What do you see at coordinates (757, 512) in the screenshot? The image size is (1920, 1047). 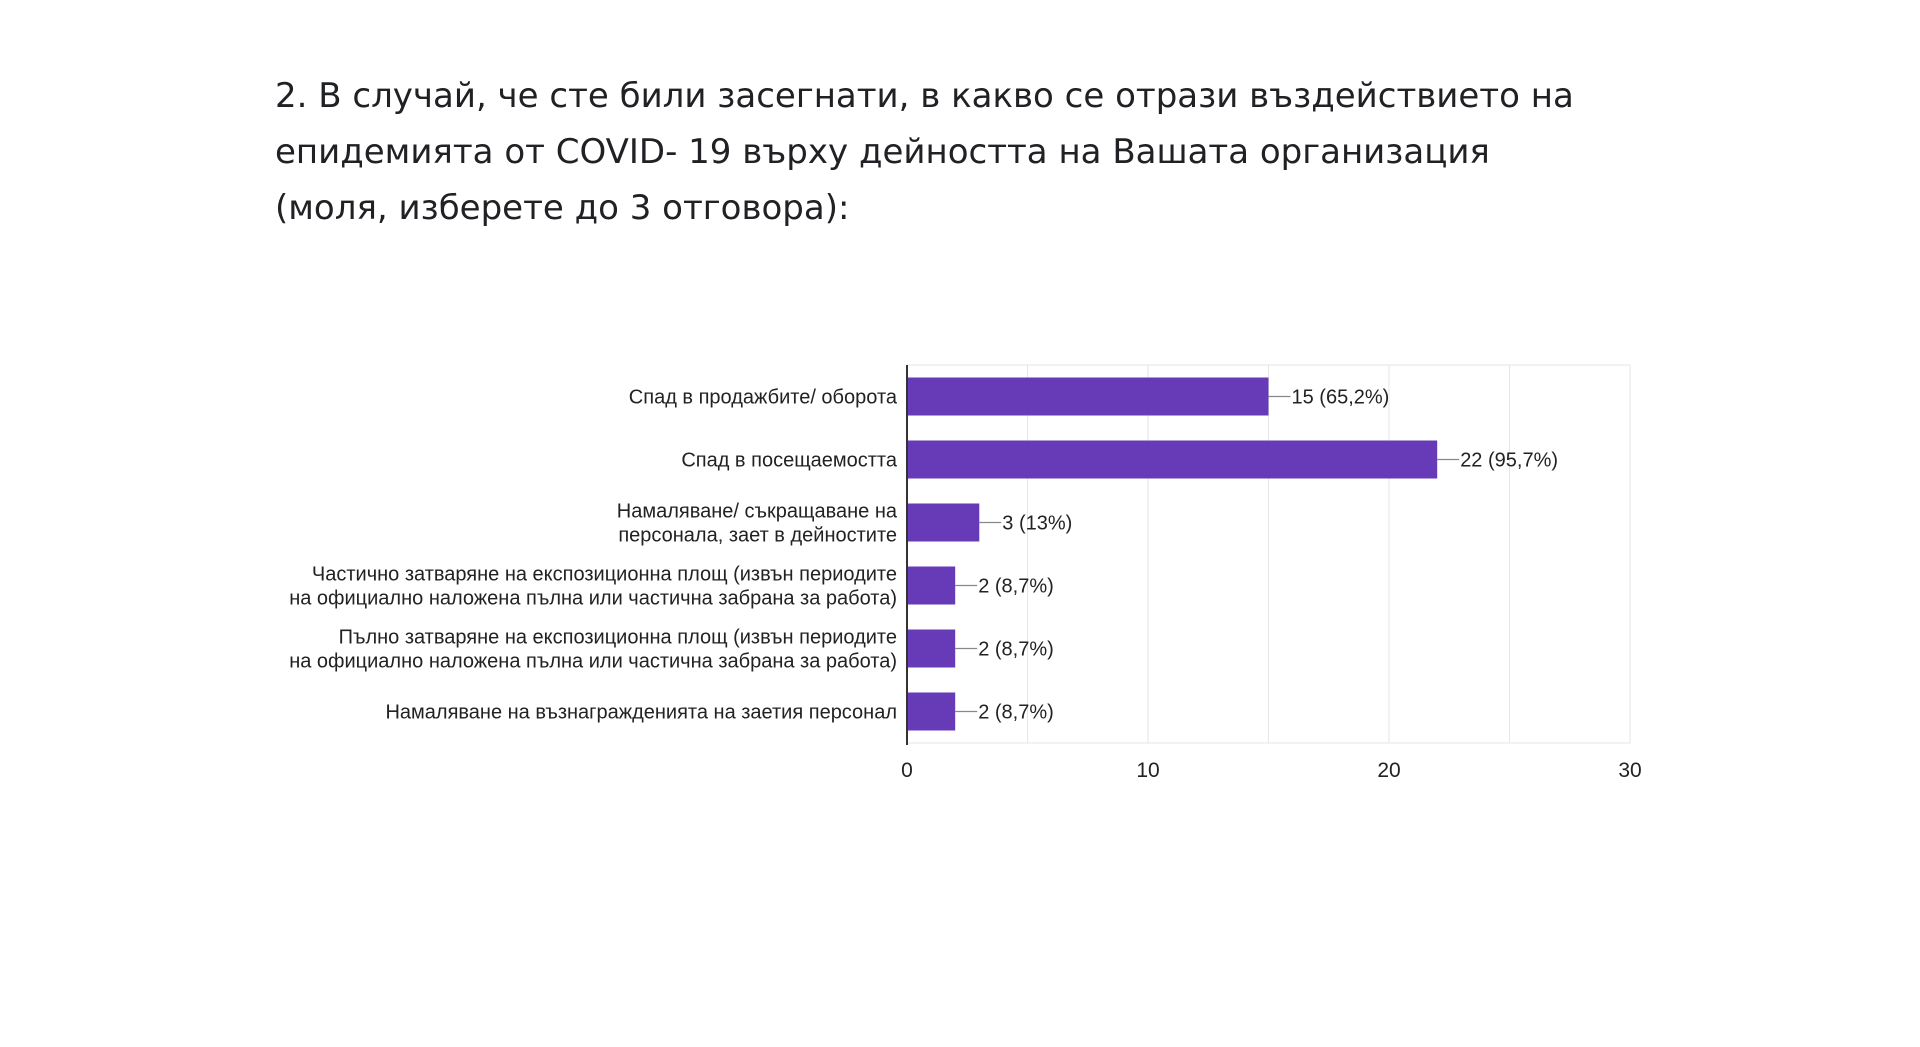 I see `category-label: Намаляване/ съкращаване на` at bounding box center [757, 512].